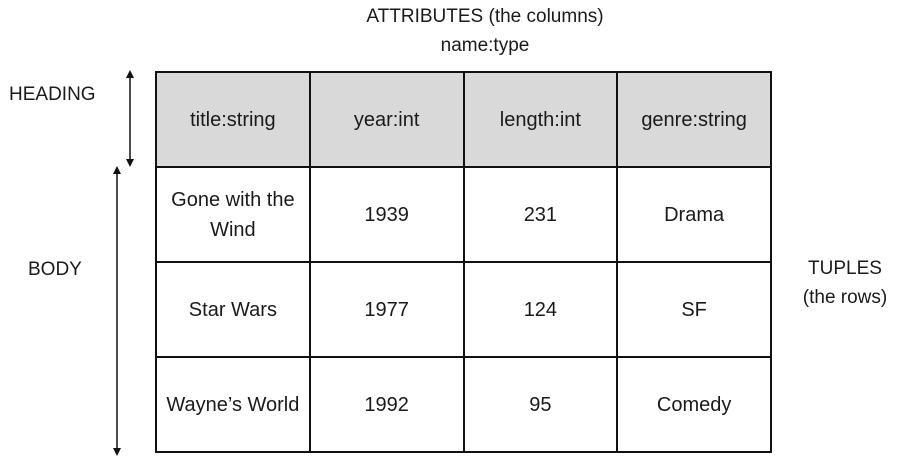 This screenshot has height=457, width=904. What do you see at coordinates (540, 214) in the screenshot?
I see `cell-length: 231` at bounding box center [540, 214].